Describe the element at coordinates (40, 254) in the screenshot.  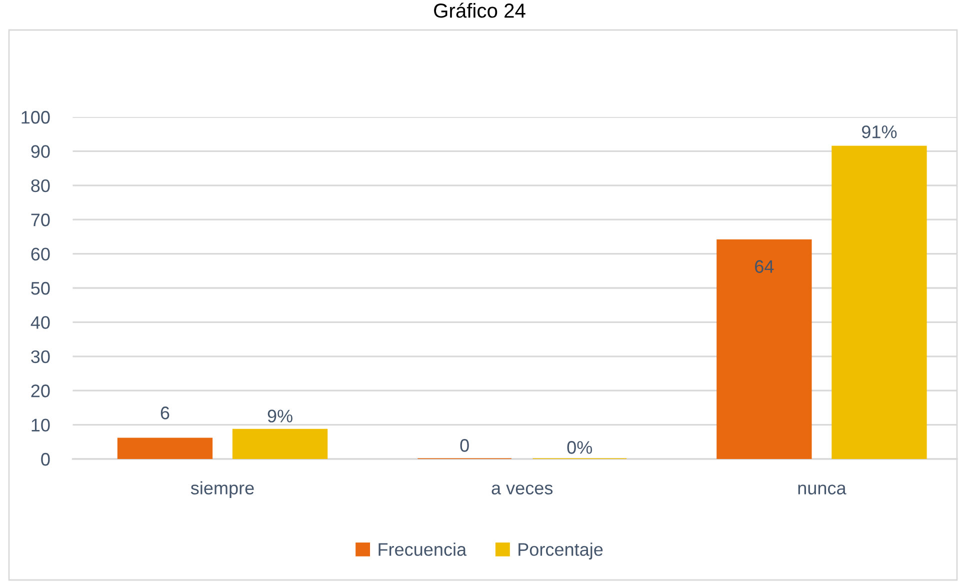
I see `y-tick-label: 60` at that location.